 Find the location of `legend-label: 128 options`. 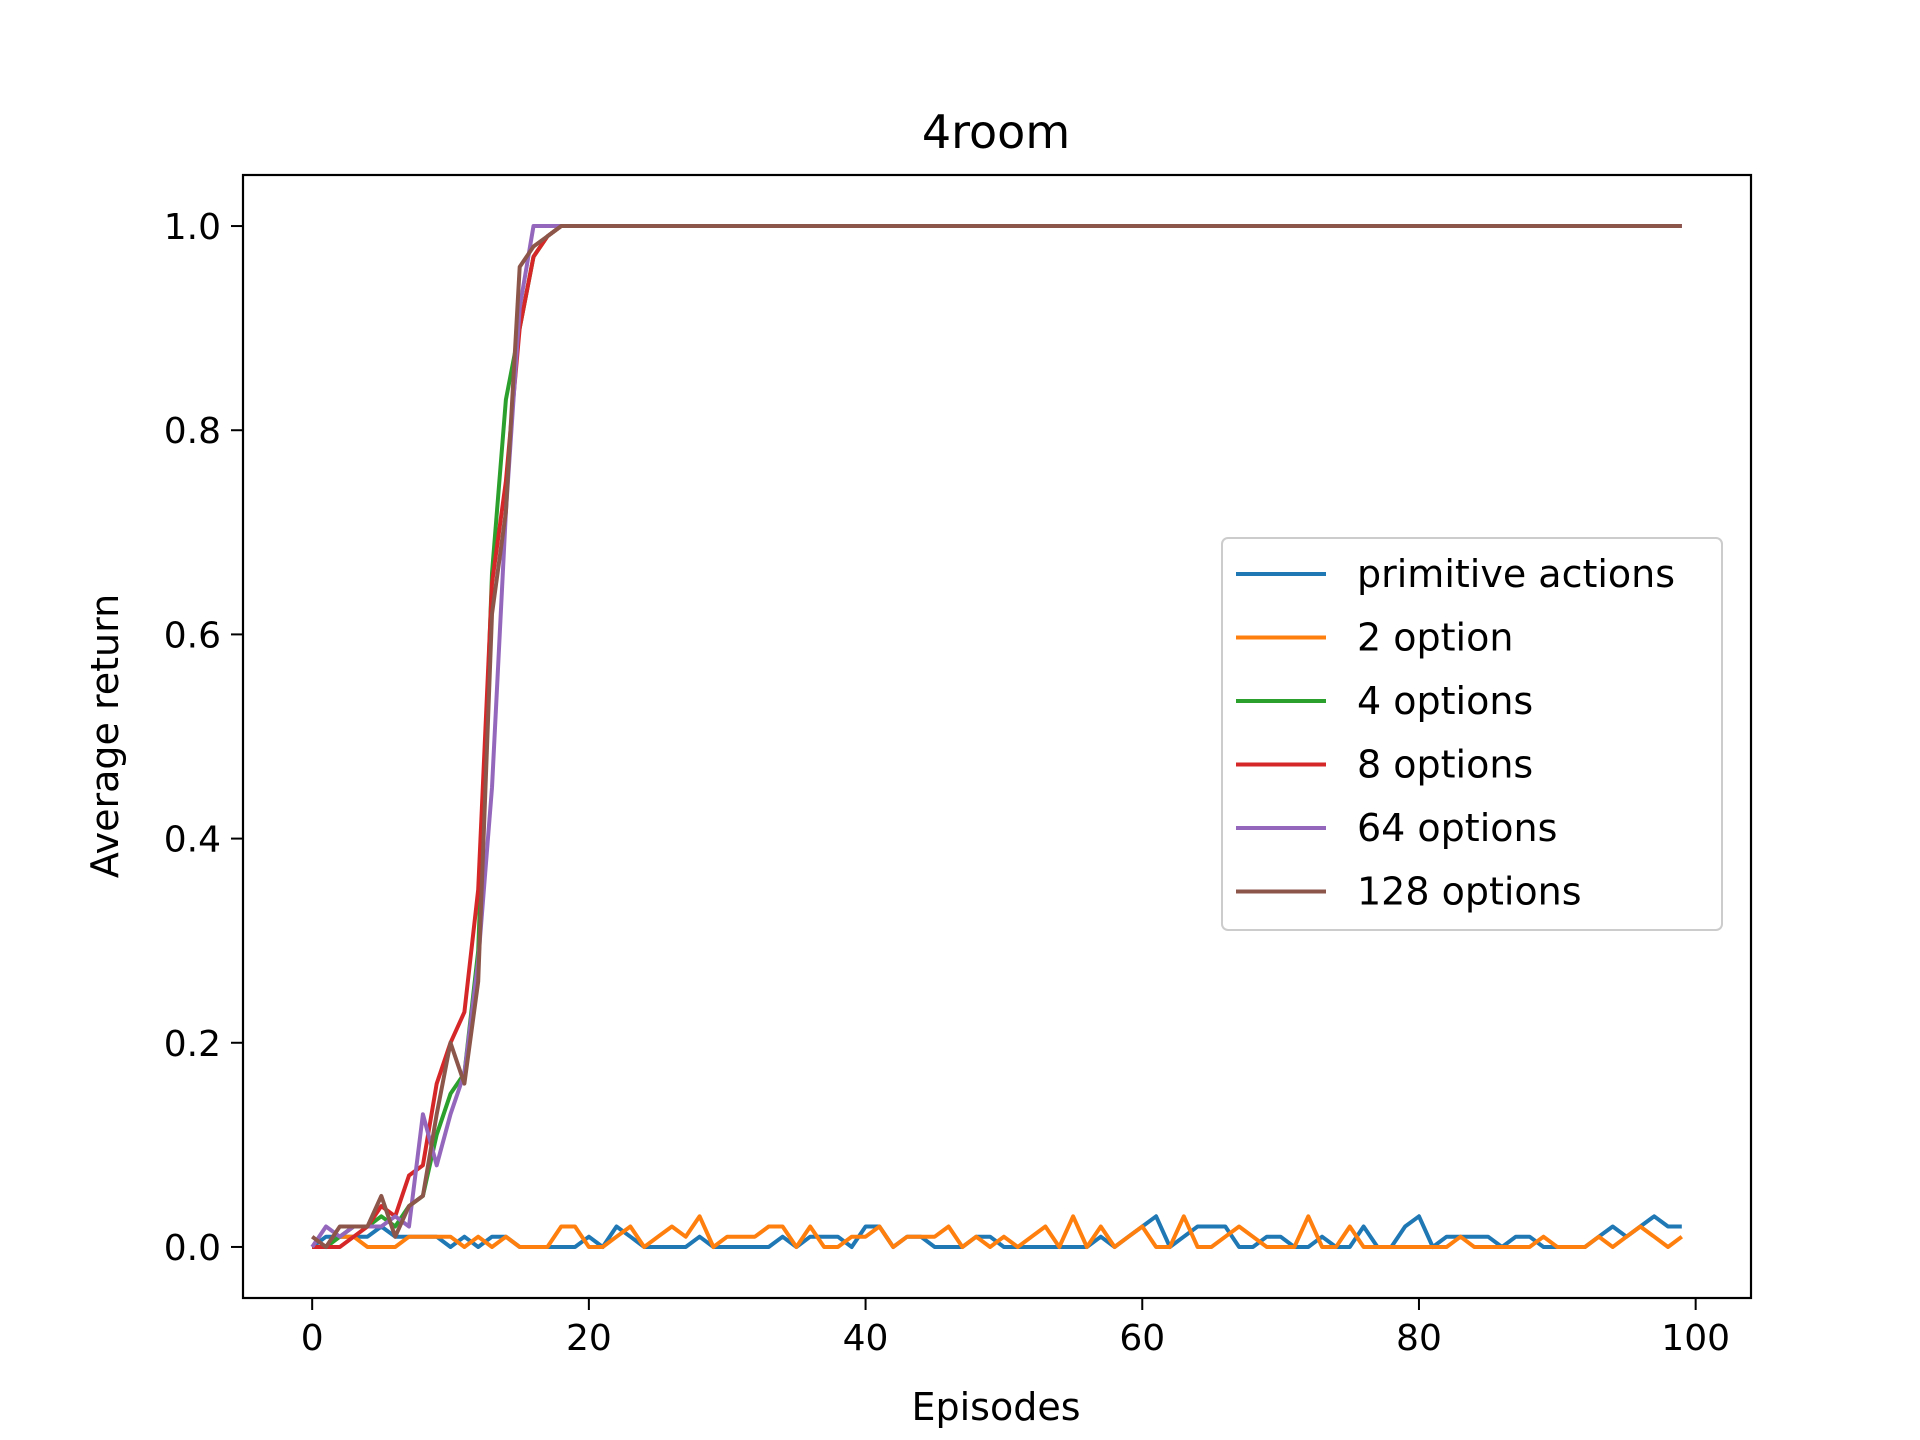

legend-label: 128 options is located at coordinates (1469, 892).